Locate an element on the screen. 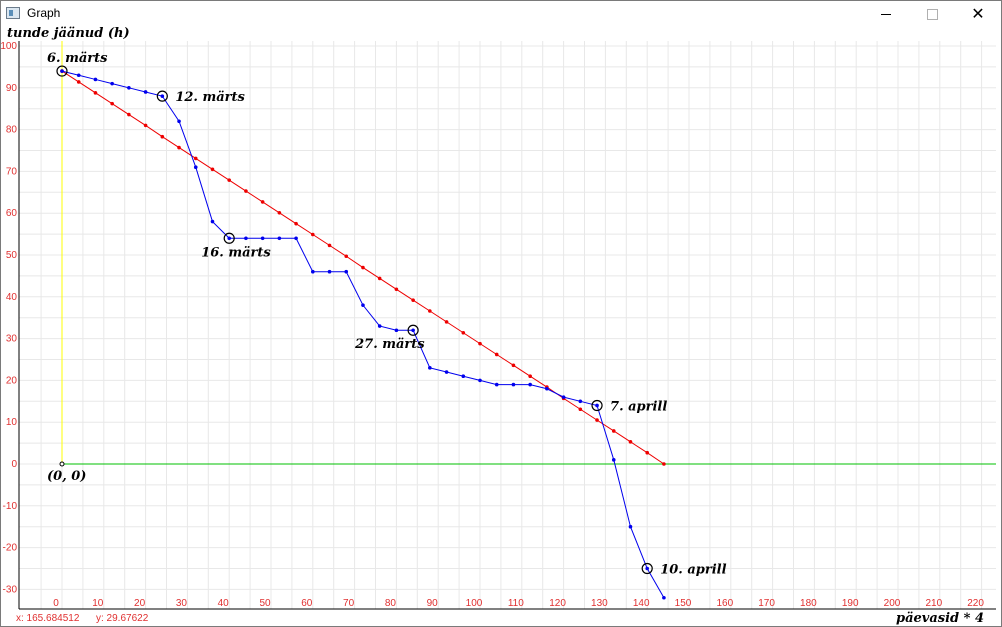  x-tick-label: 100 is located at coordinates (474, 603).